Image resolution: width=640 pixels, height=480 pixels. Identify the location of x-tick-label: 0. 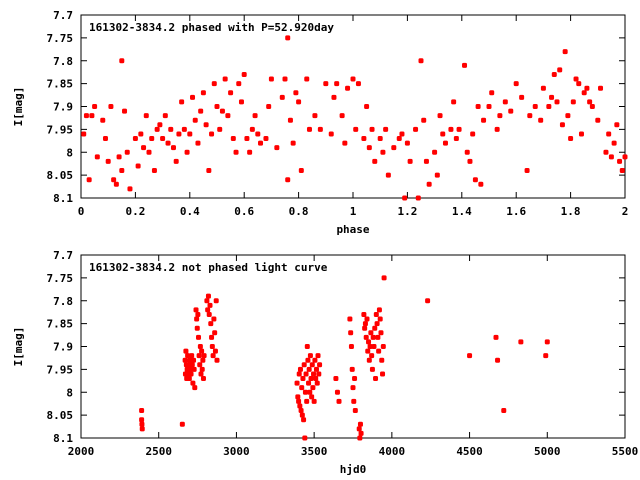
(81, 211).